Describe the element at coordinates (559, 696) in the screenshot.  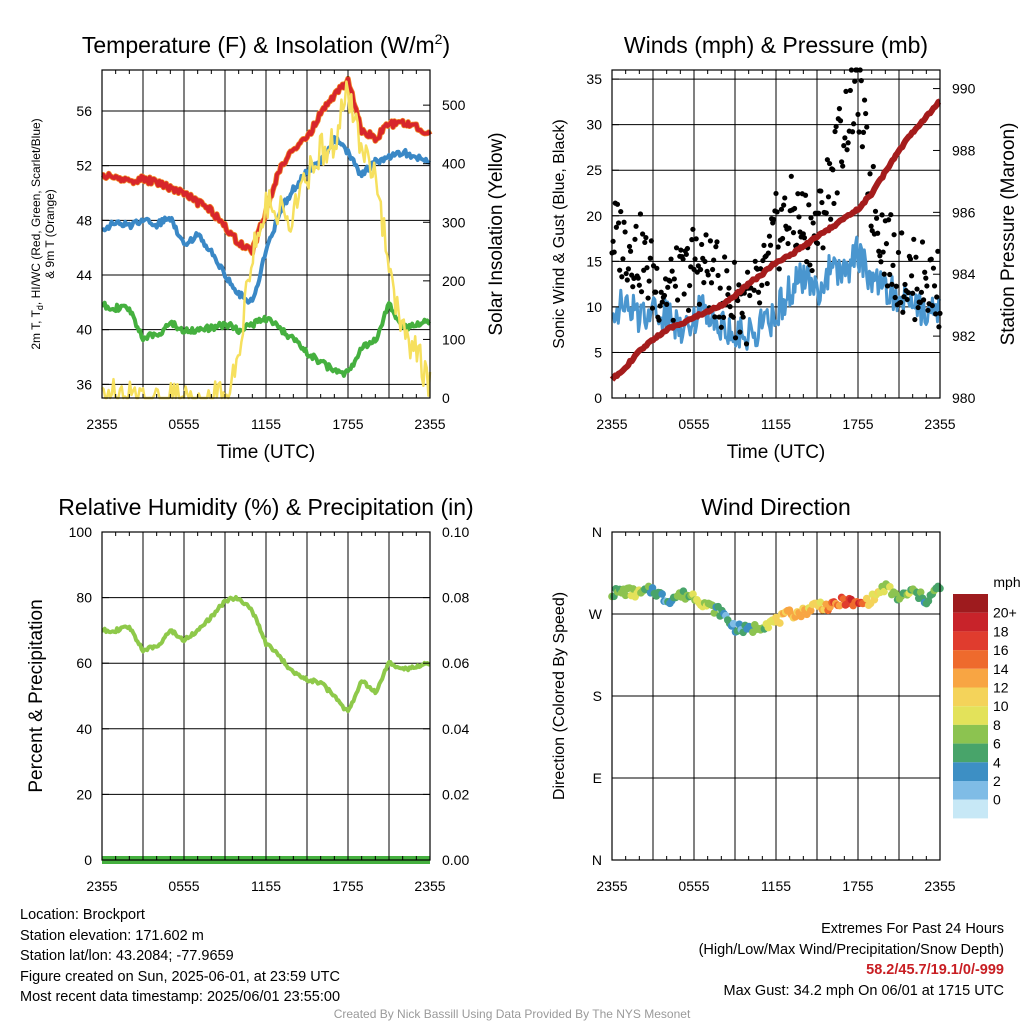
I see `y-axis-label: Direction (Colored By Speed)` at that location.